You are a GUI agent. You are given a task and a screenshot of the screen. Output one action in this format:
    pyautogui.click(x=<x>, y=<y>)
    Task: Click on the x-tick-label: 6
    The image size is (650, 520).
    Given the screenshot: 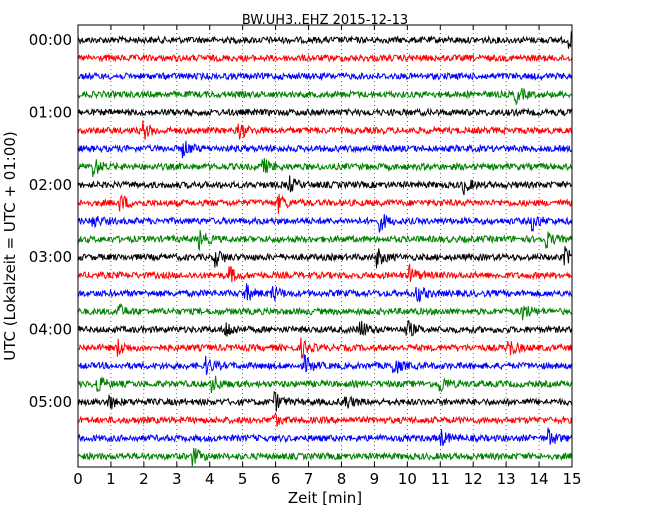 What is the action you would take?
    pyautogui.click(x=276, y=479)
    